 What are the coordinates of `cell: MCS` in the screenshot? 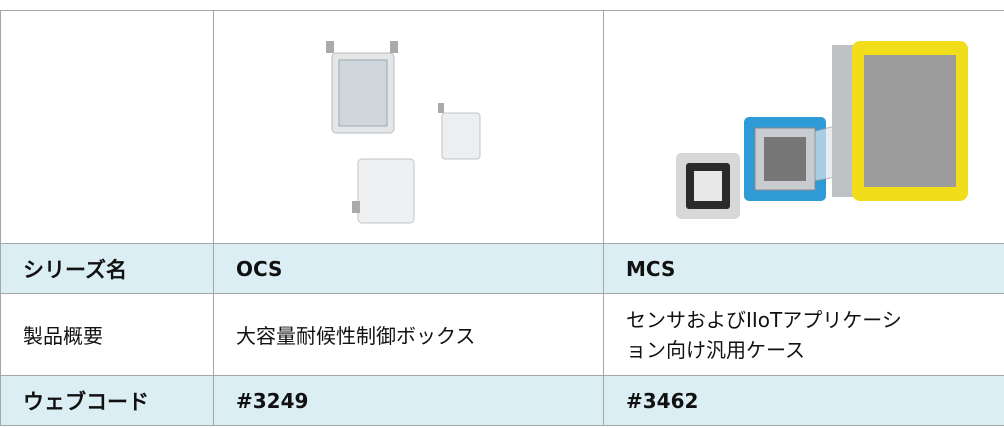 It's located at (804, 269).